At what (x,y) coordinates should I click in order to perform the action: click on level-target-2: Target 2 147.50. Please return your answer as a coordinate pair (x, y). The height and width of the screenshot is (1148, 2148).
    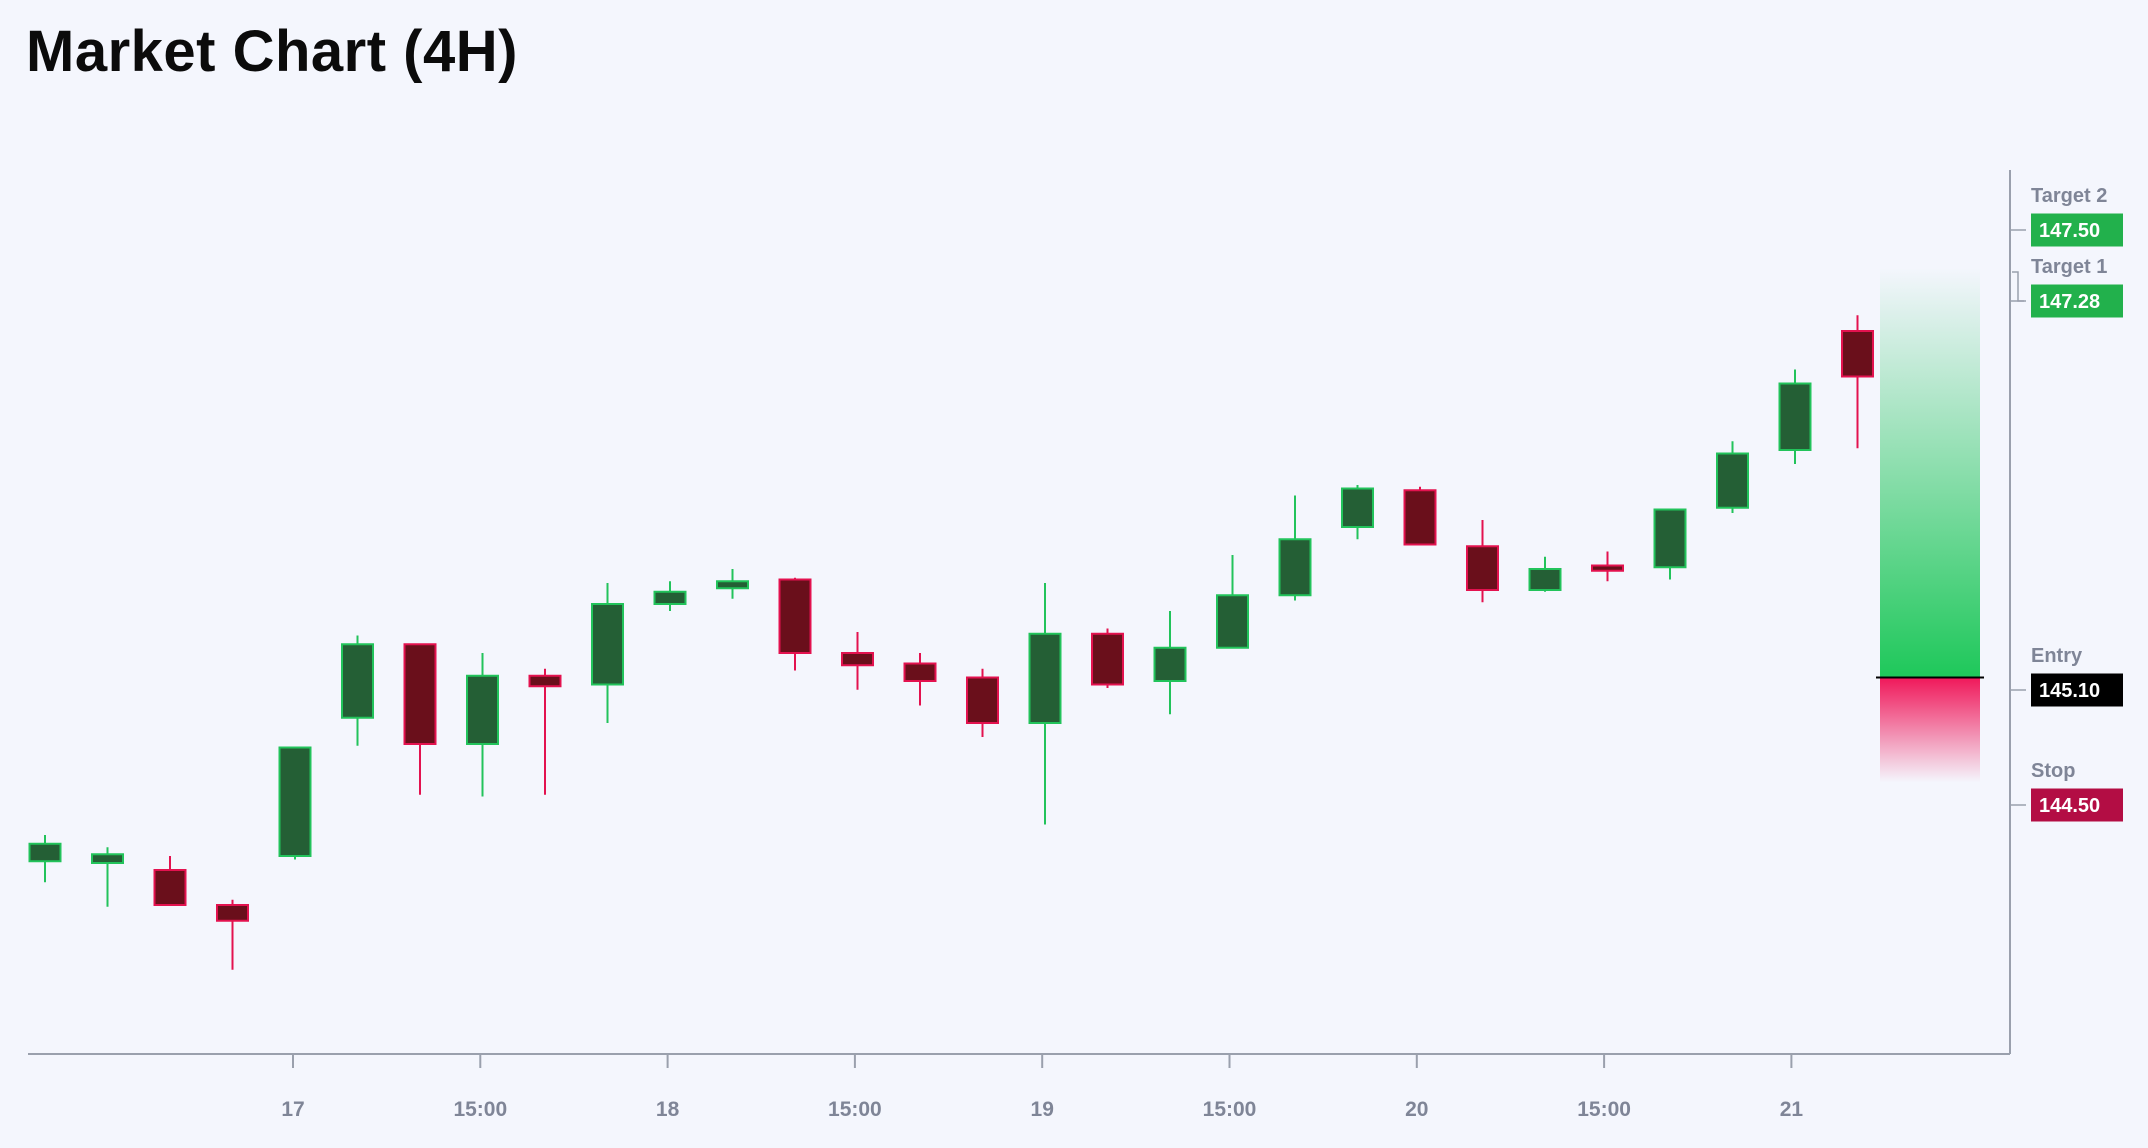
    Looking at the image, I should click on (2066, 216).